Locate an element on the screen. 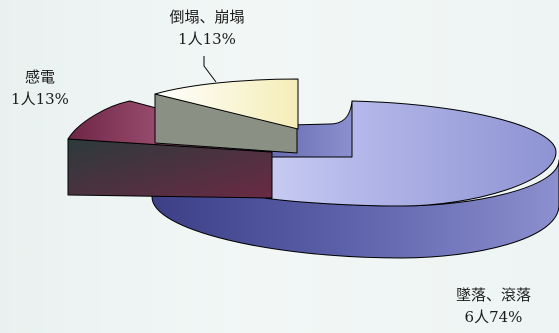 This screenshot has height=333, width=559. label-electric-shock-value: 1人13% is located at coordinates (40, 99).